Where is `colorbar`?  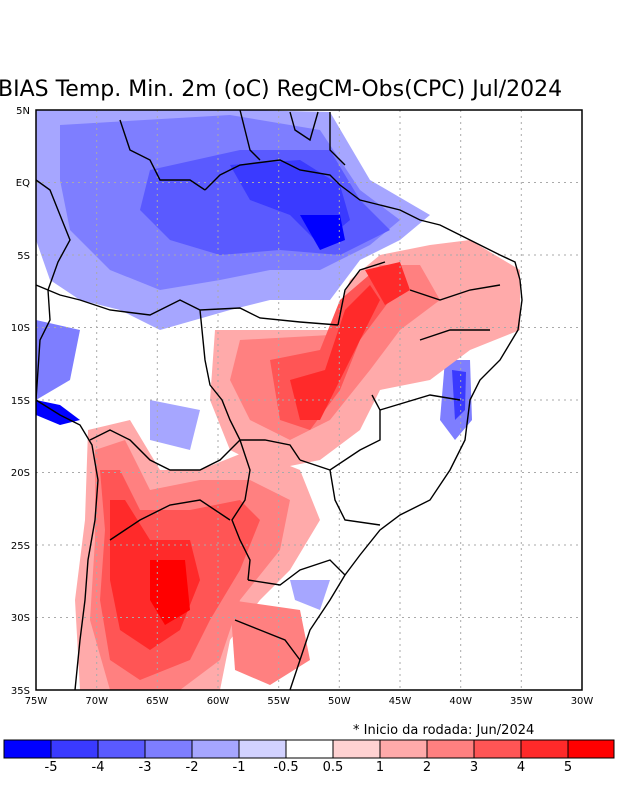
colorbar is located at coordinates (309, 749).